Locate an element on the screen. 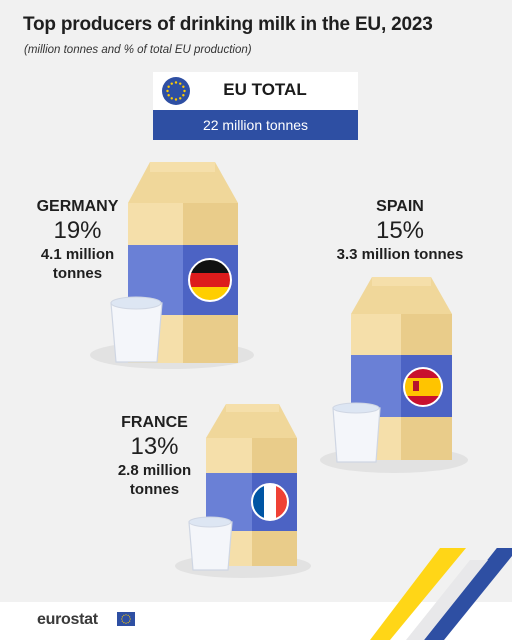  spain-value: 3.3 million tonnes is located at coordinates (400, 254).